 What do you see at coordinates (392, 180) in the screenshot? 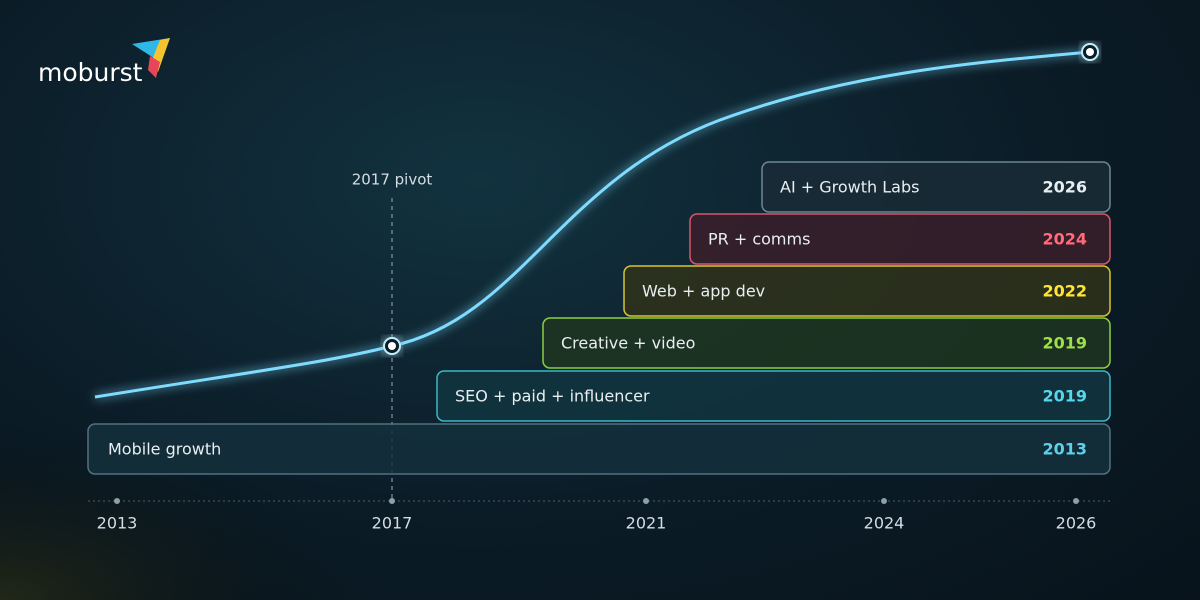
I see `pivot-annotation: 2017 pivot` at bounding box center [392, 180].